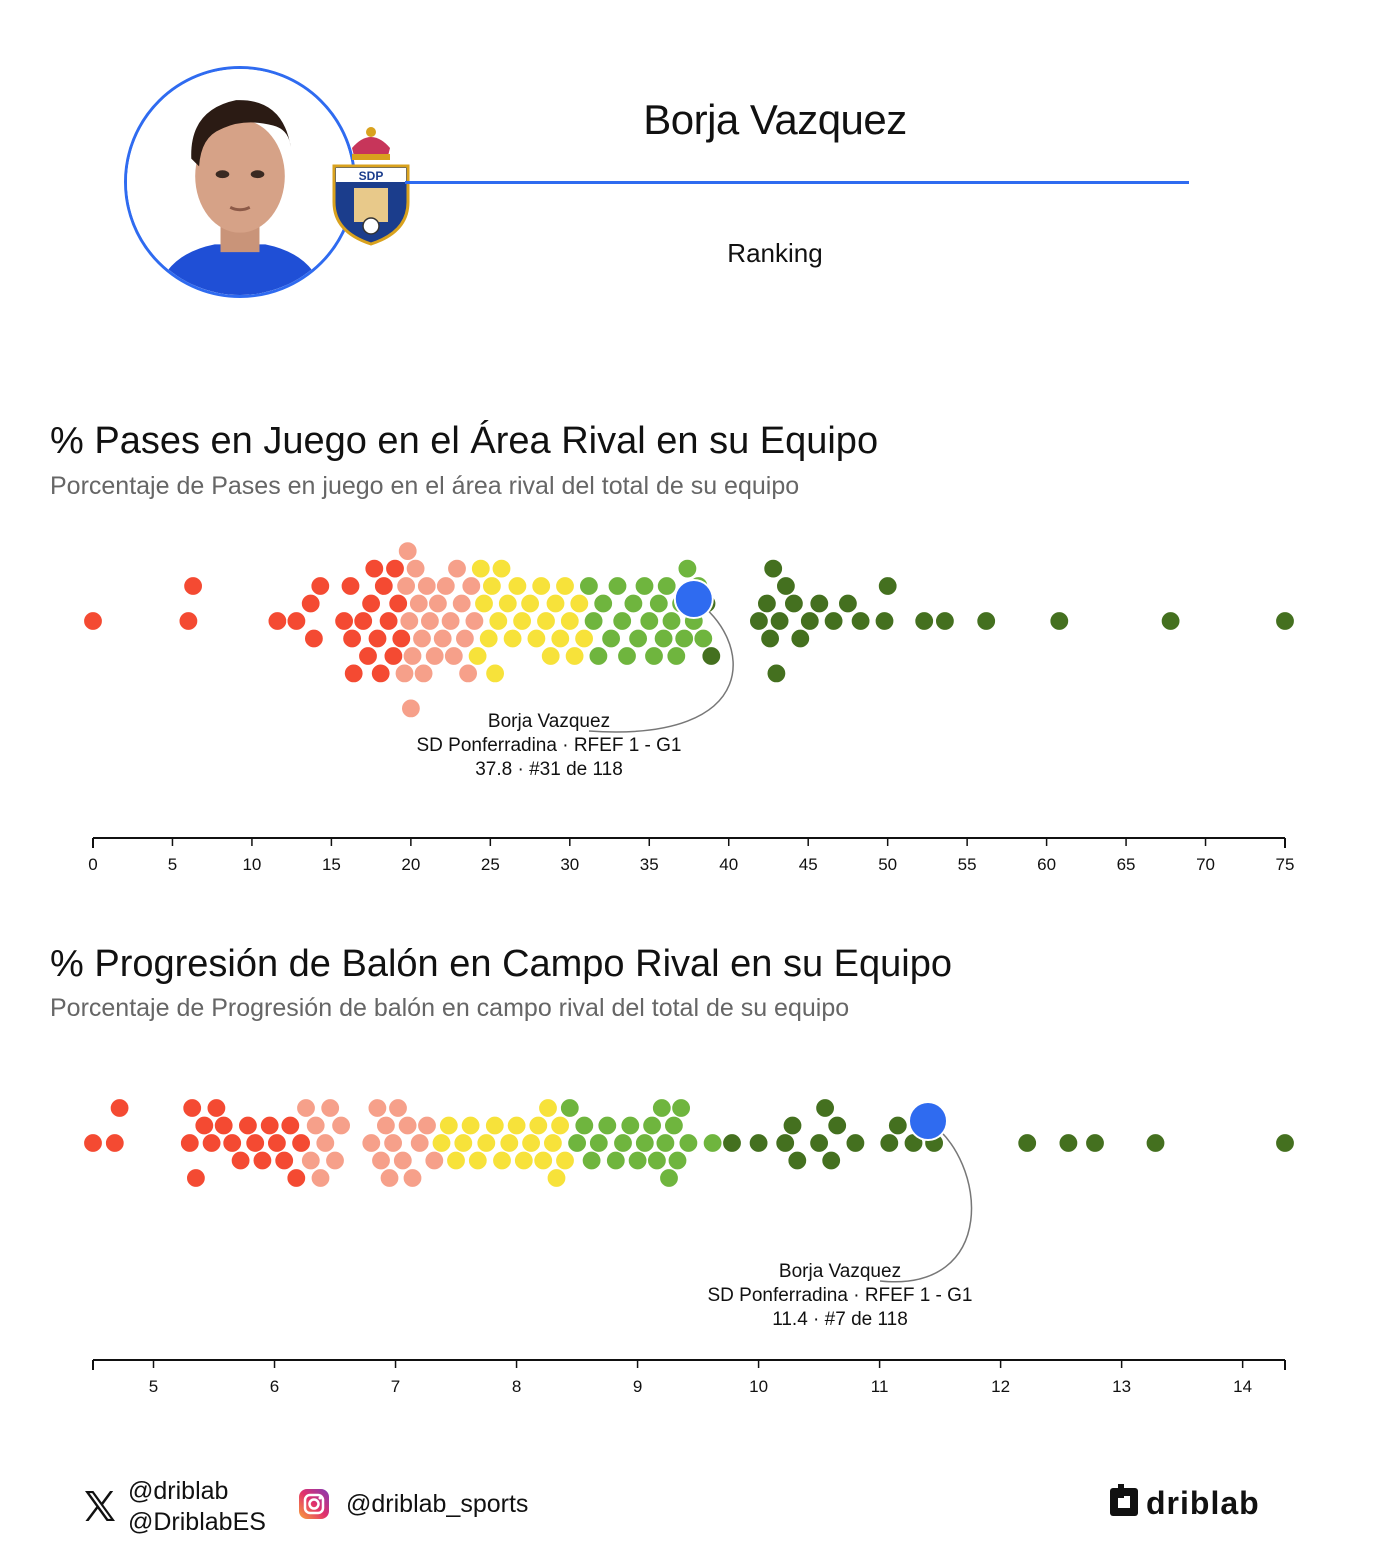 The width and height of the screenshot is (1376, 1550). Describe the element at coordinates (371, 186) in the screenshot. I see `club-crest: SDP` at that location.